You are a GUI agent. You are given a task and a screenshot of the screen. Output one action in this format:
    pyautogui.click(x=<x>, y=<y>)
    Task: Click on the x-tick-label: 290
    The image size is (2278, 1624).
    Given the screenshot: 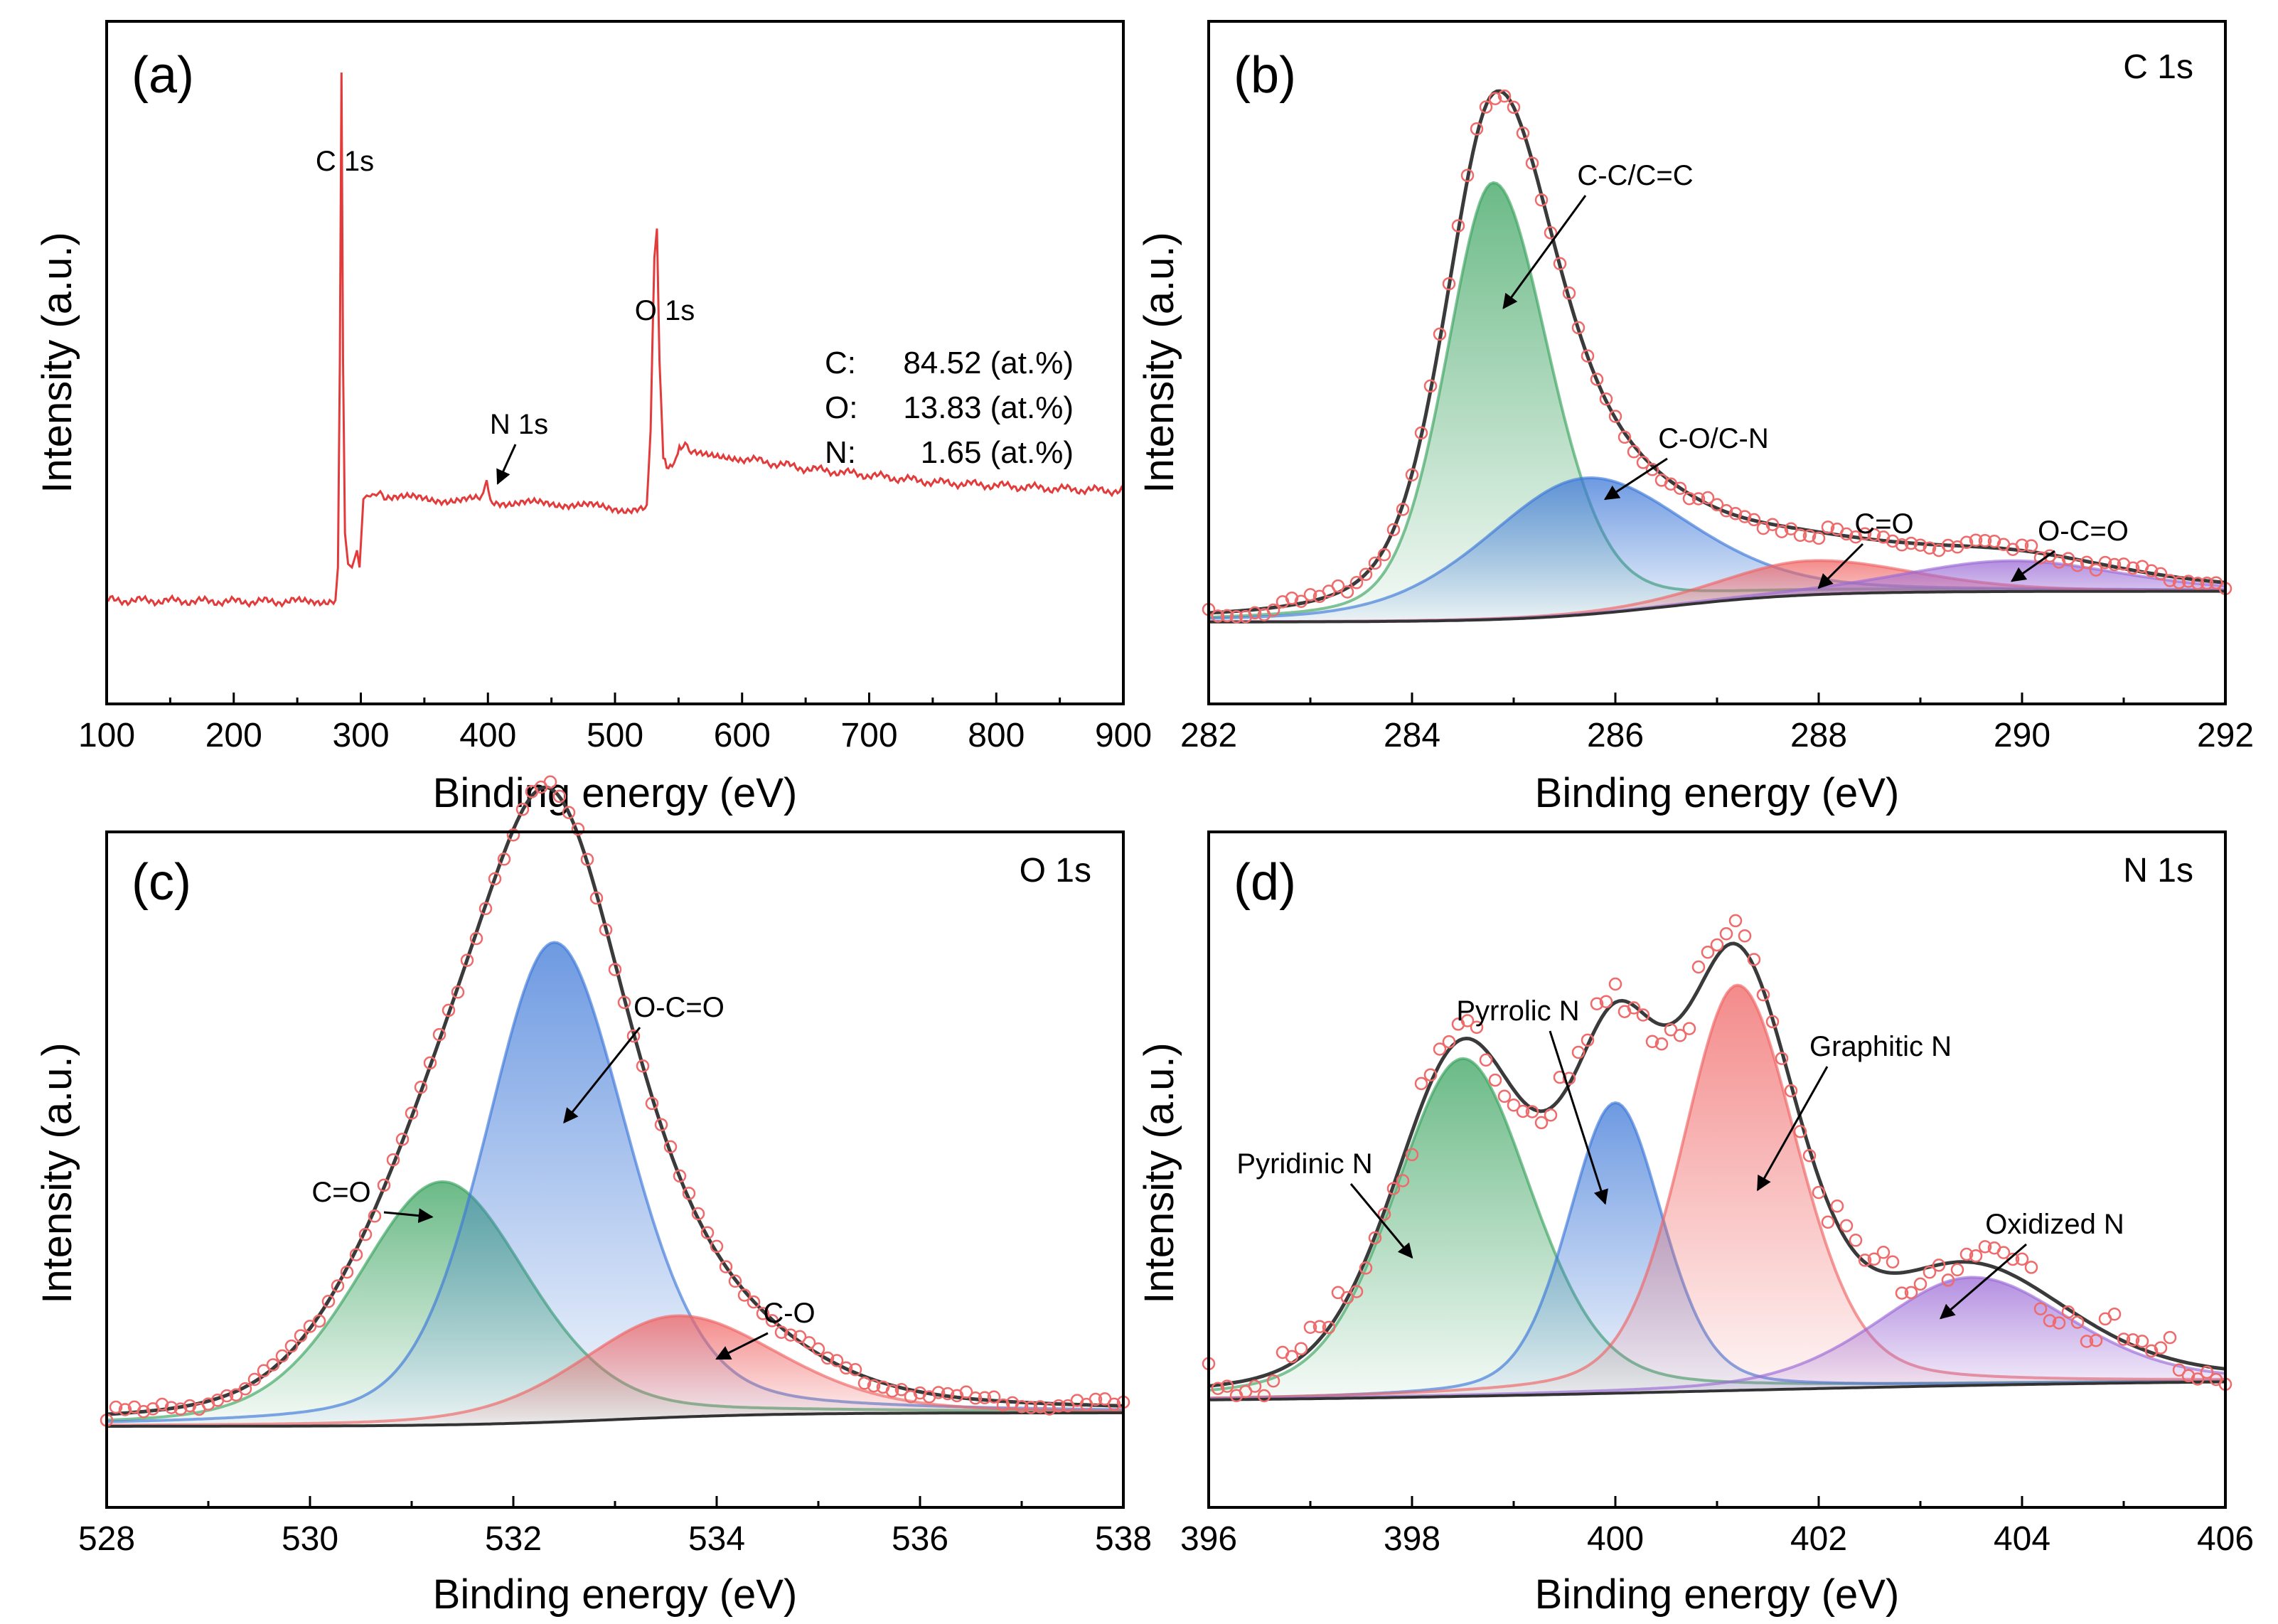 What is the action you would take?
    pyautogui.click(x=2022, y=735)
    